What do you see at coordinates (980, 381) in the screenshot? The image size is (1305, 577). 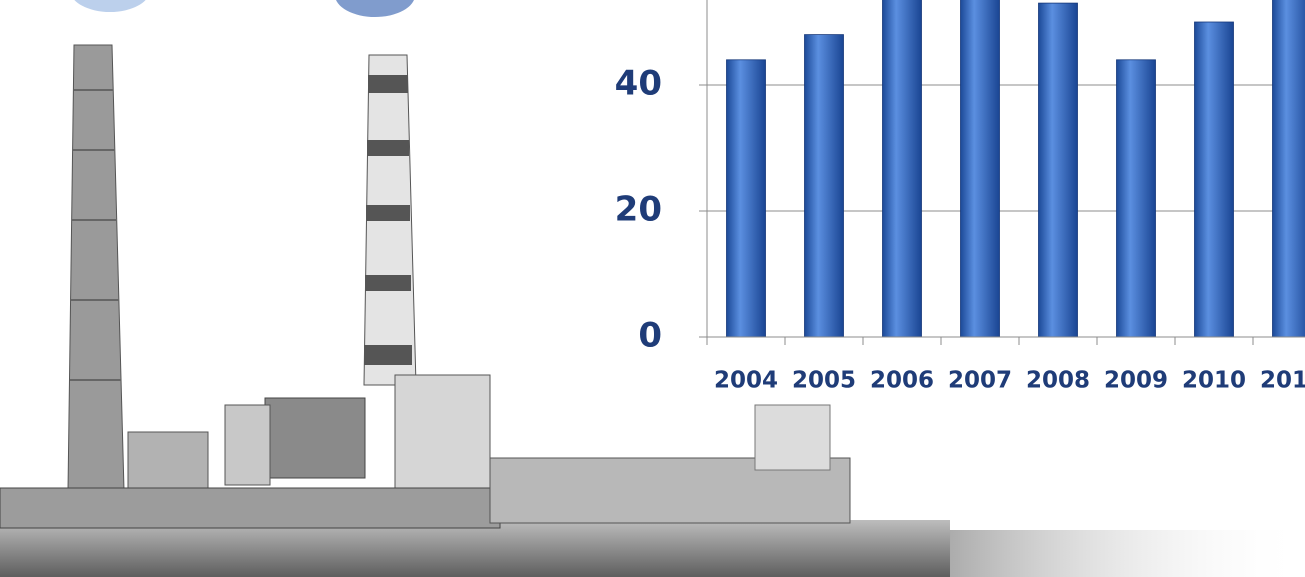 I see `x-tick-label: 2007` at bounding box center [980, 381].